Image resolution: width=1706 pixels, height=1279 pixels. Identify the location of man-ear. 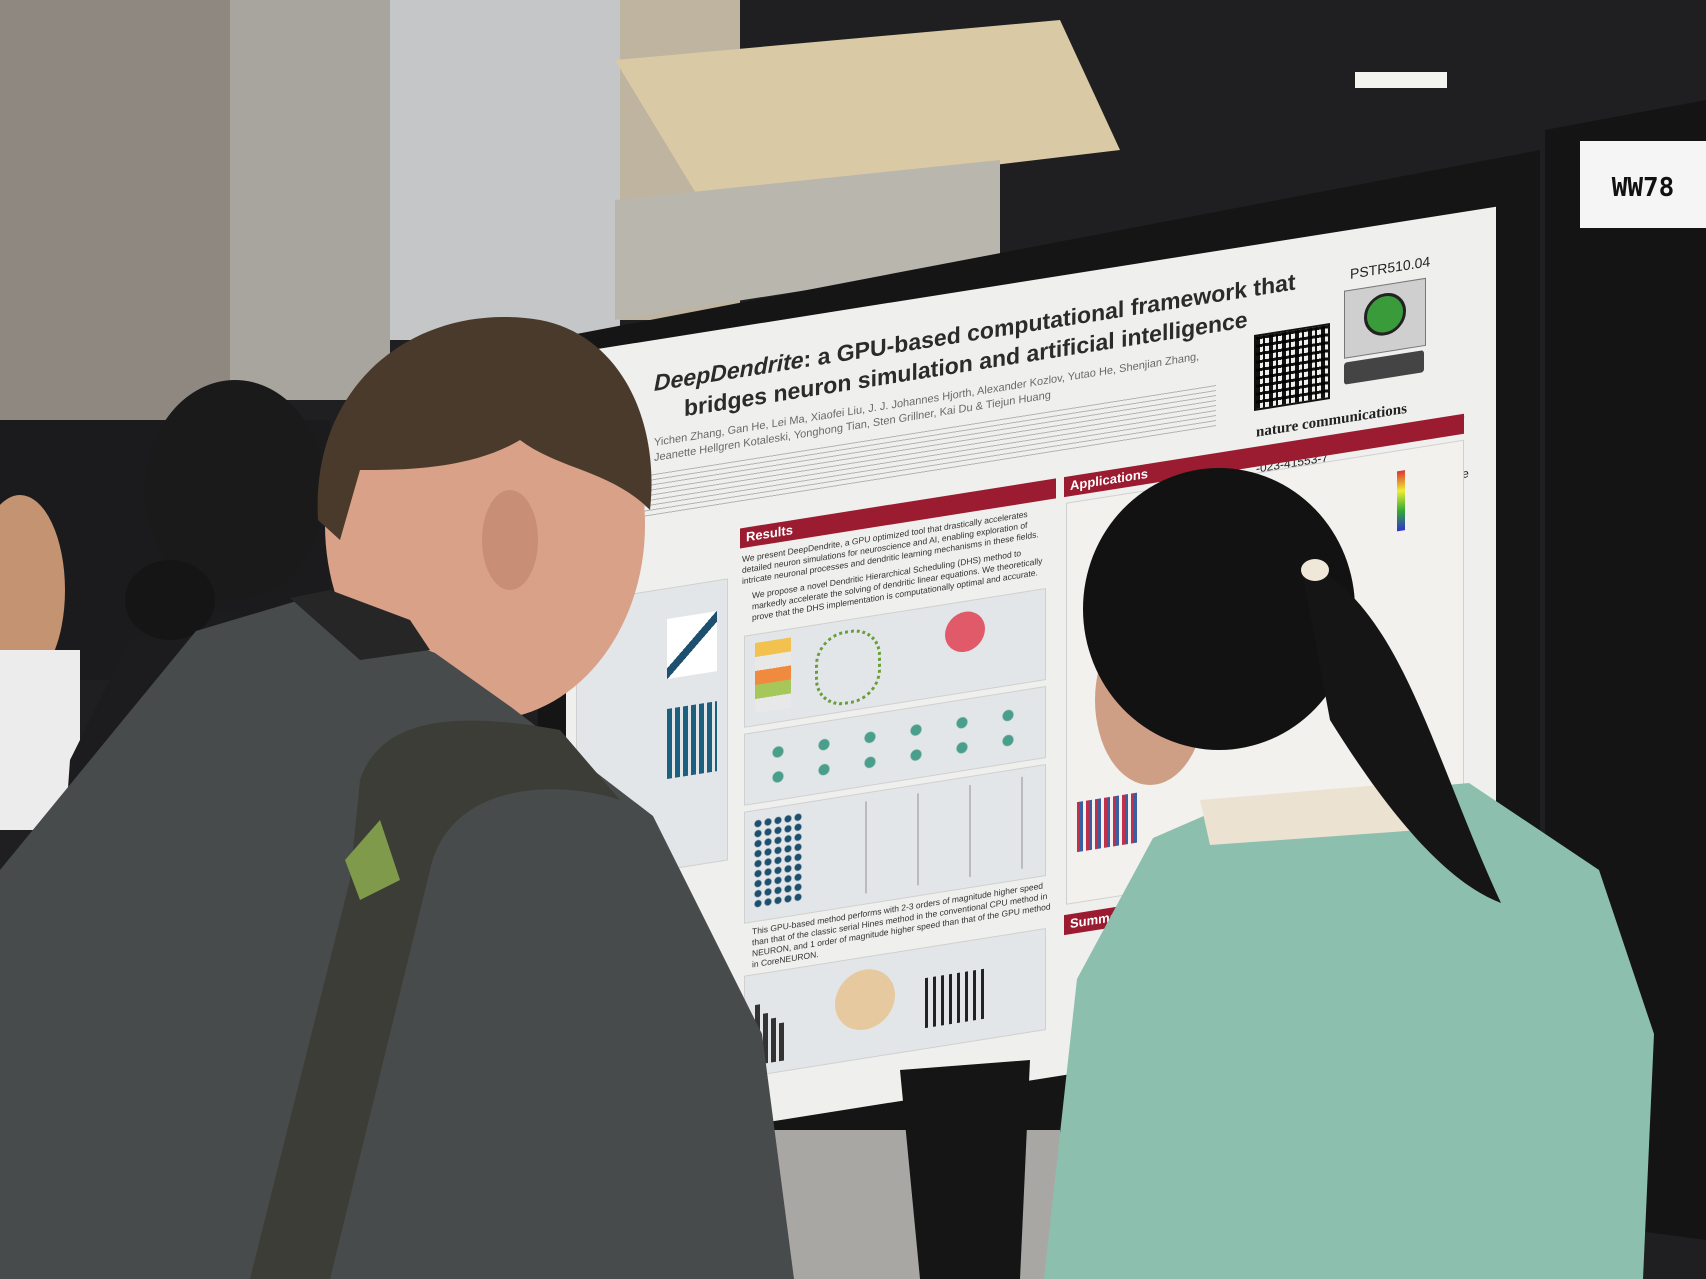
(510, 540).